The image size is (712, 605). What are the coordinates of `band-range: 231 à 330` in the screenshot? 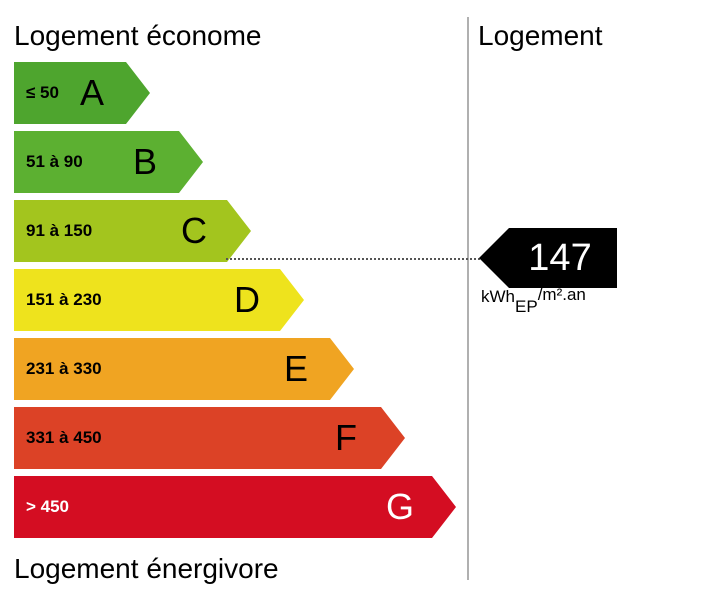 It's located at (64, 368).